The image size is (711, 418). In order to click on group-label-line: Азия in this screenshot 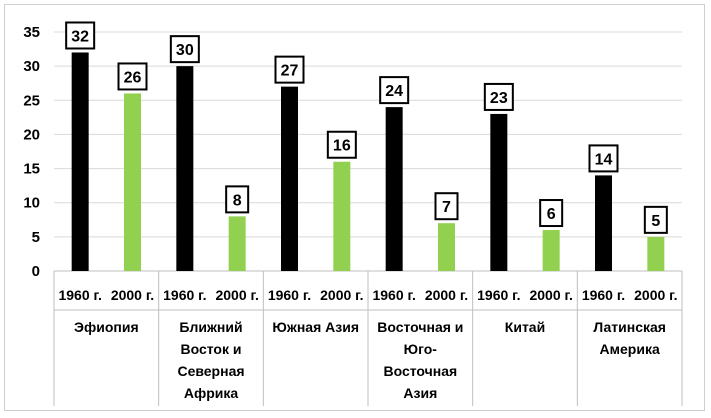, I will do `click(420, 393)`.